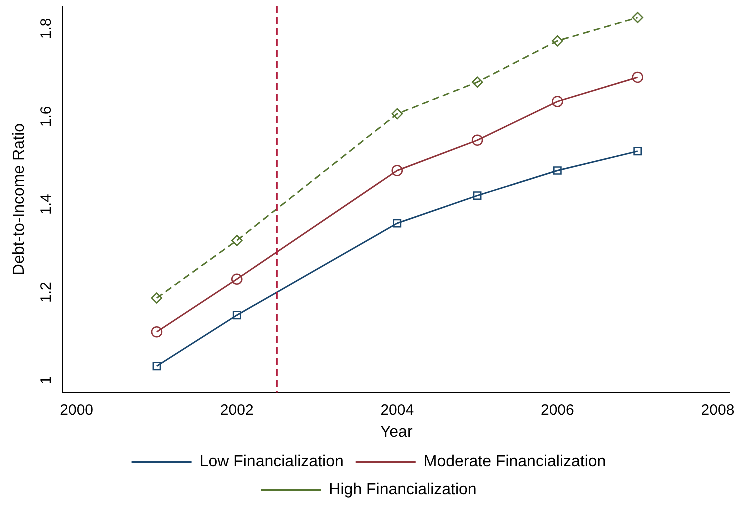 This screenshot has height=512, width=740. Describe the element at coordinates (19, 199) in the screenshot. I see `y-axis-title: Debt-to-Income Ratio` at that location.